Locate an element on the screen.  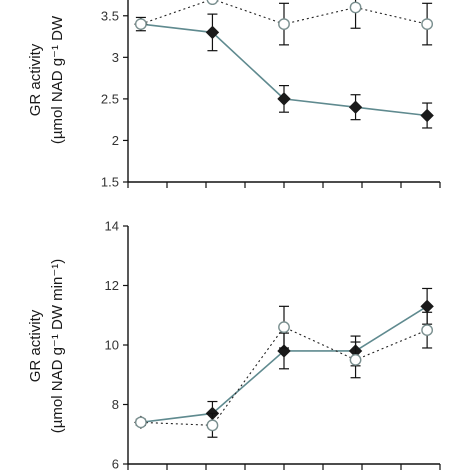
y-tick-label: 2.5 is located at coordinates (110, 98).